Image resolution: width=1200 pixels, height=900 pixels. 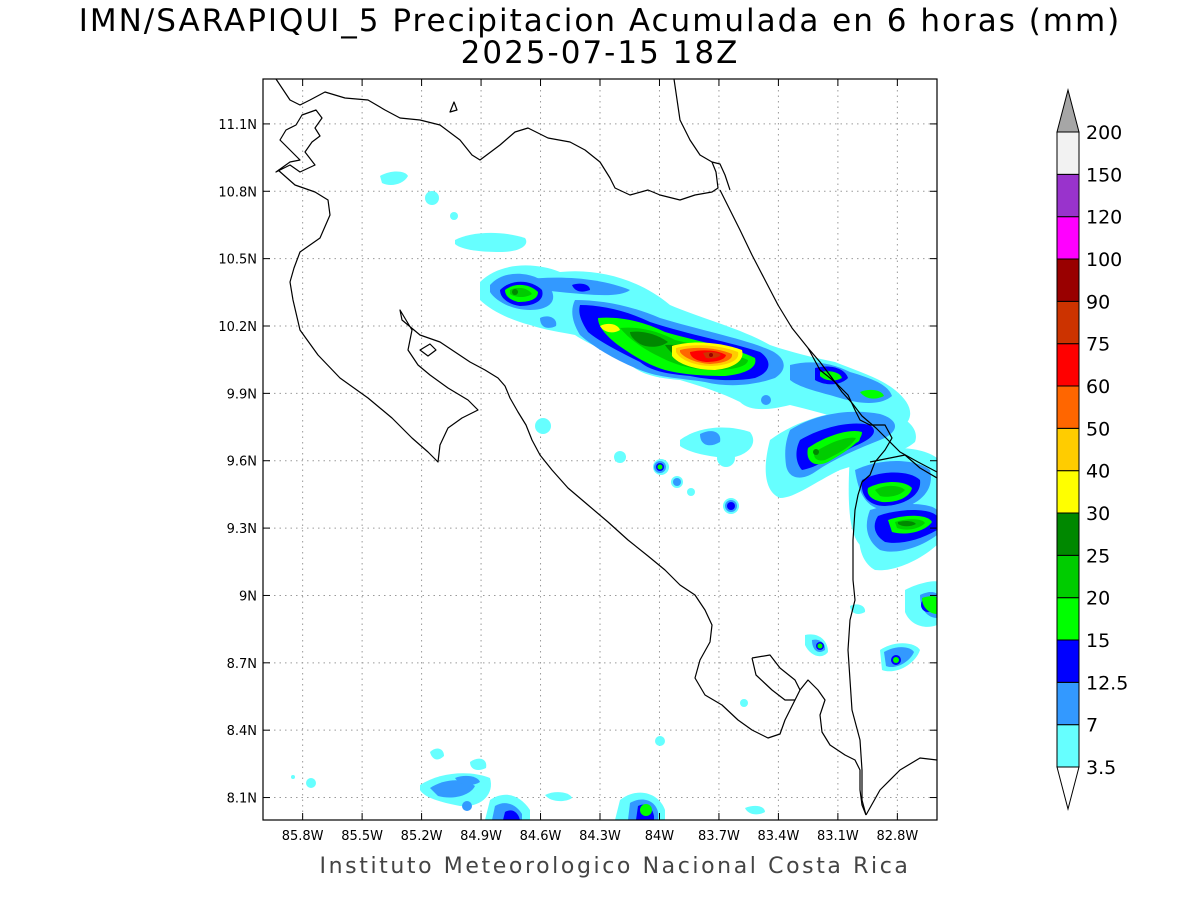 What do you see at coordinates (1107, 683) in the screenshot?
I see `colorbar-label: 12.5` at bounding box center [1107, 683].